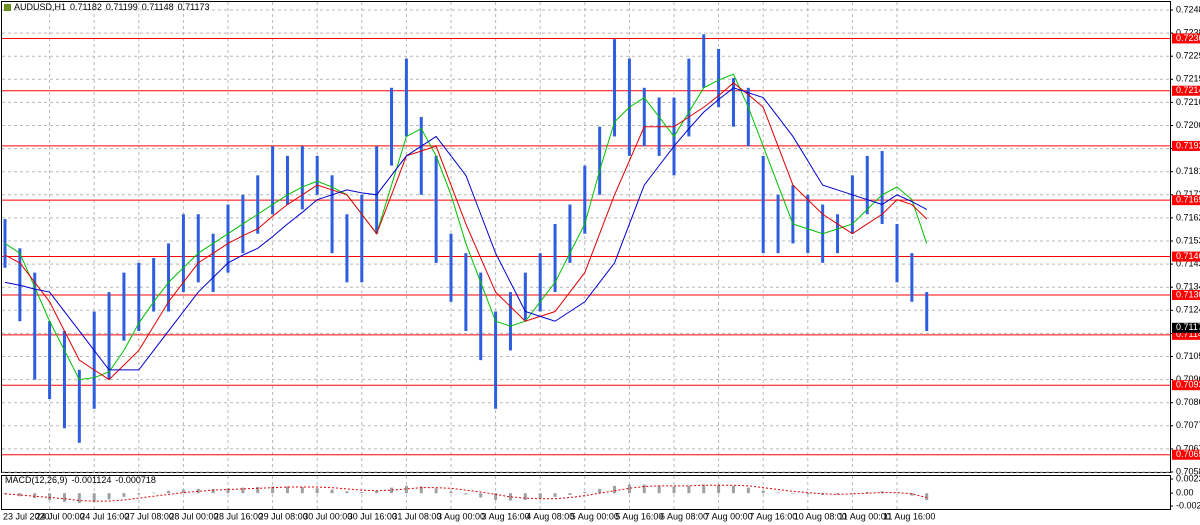 This screenshot has width=1200, height=525. What do you see at coordinates (550, 516) in the screenshot?
I see `x-tick-label: 4 Aug 08:00` at bounding box center [550, 516].